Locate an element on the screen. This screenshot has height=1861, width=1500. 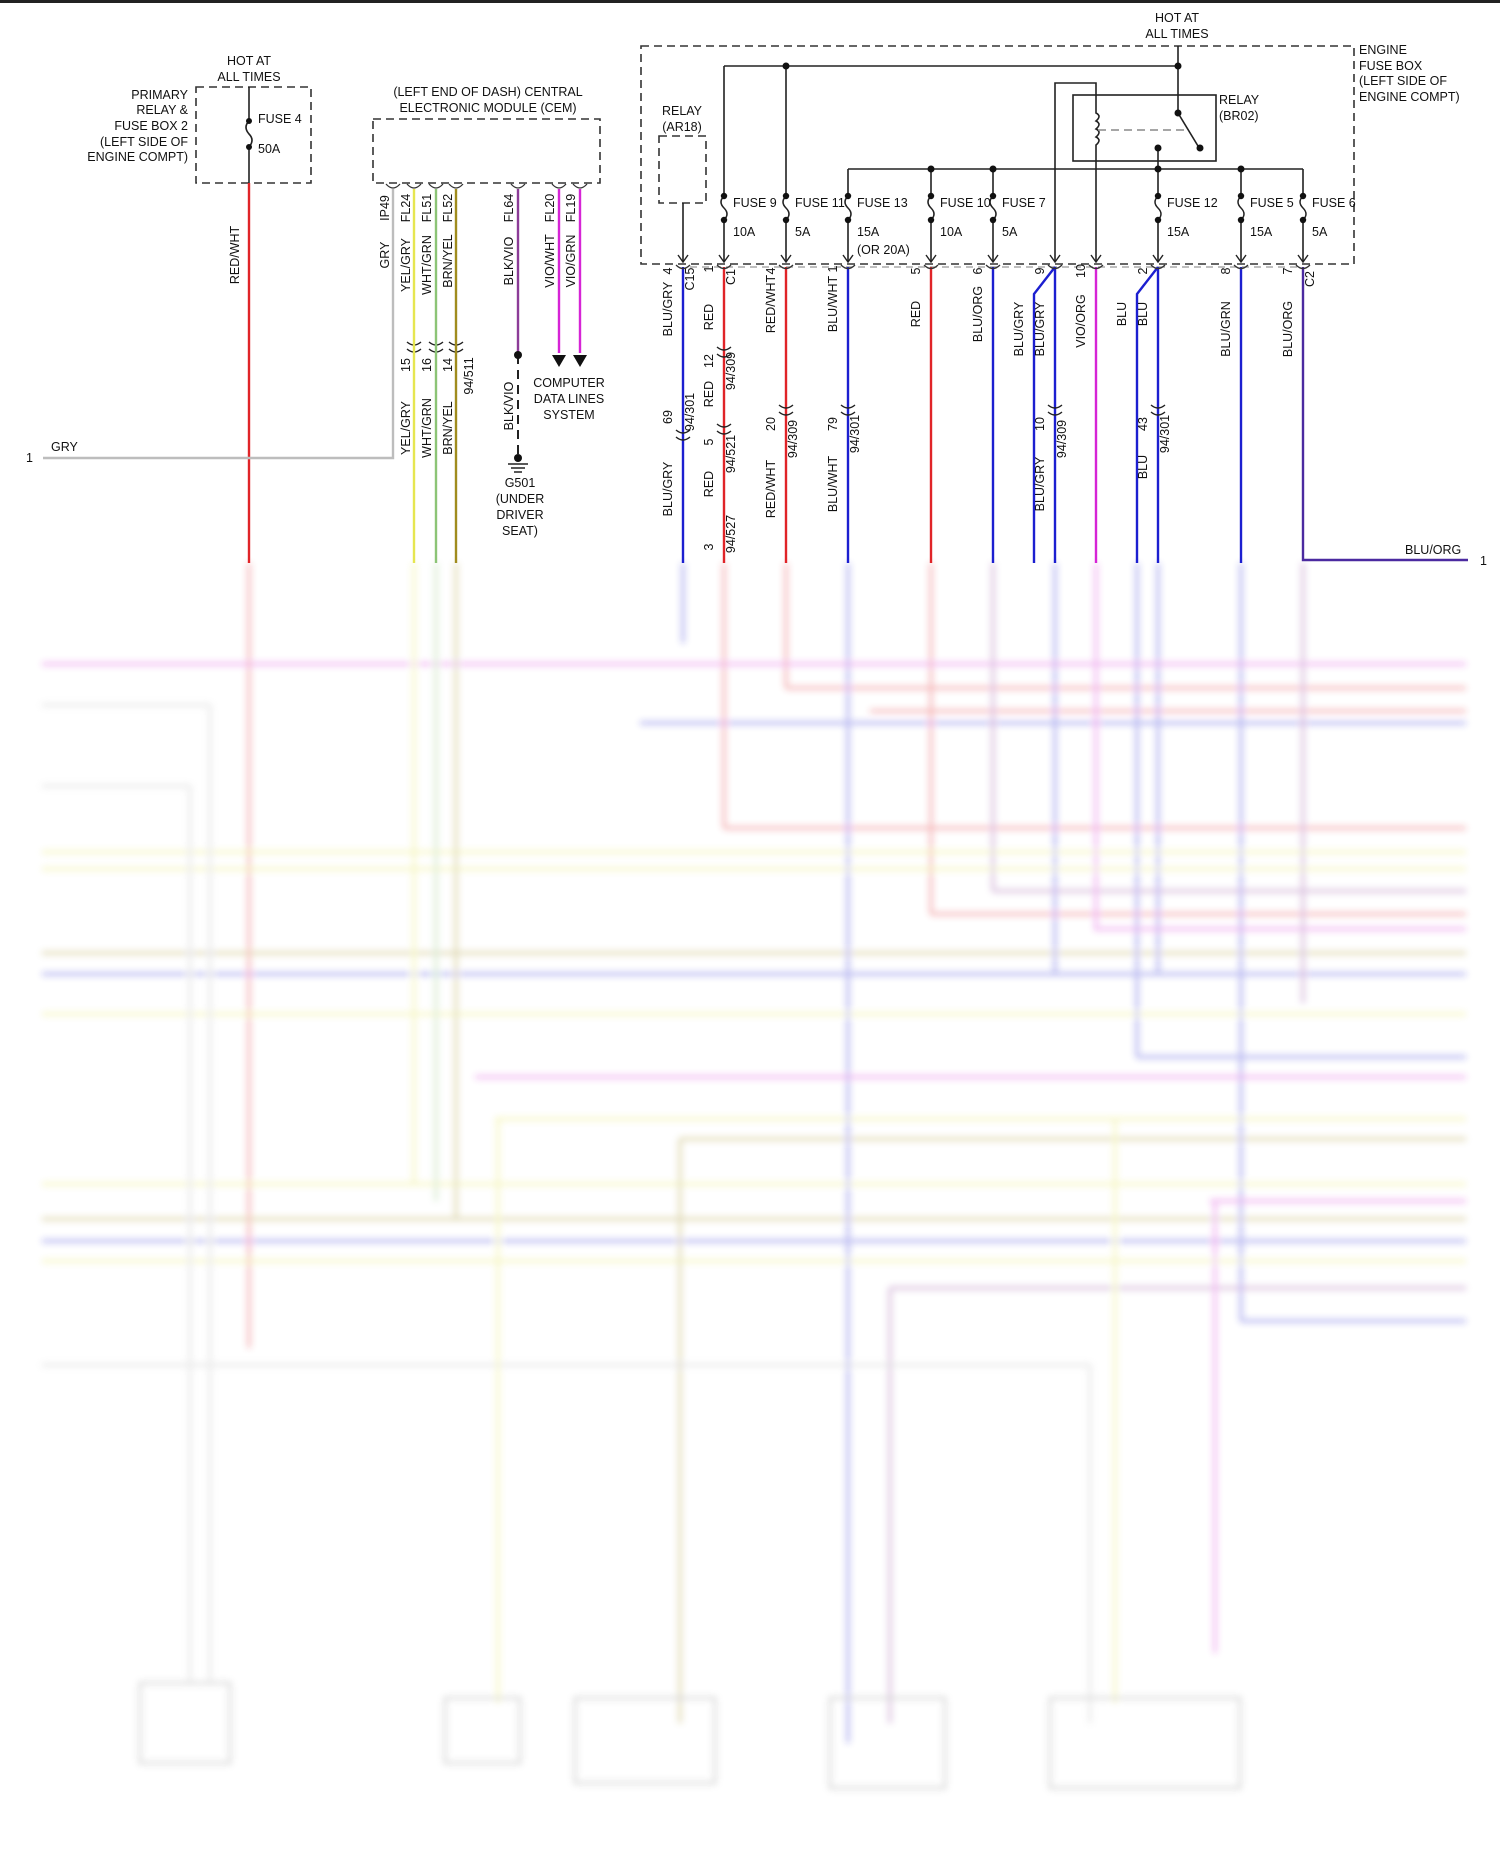
connector-id: 94/511 is located at coordinates (469, 375).